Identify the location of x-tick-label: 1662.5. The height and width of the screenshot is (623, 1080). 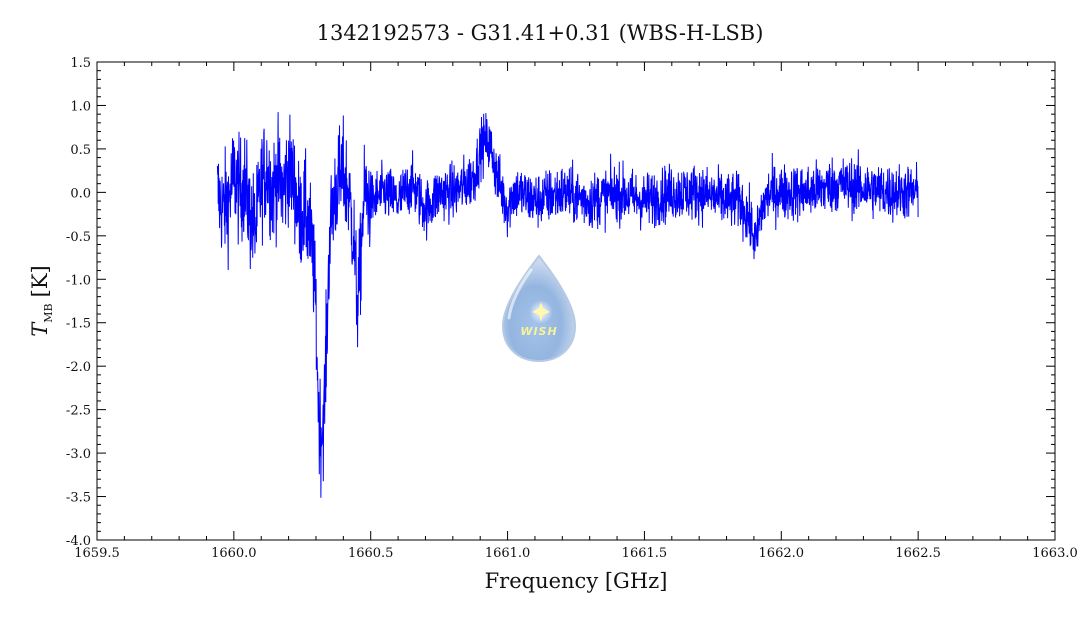
(918, 553).